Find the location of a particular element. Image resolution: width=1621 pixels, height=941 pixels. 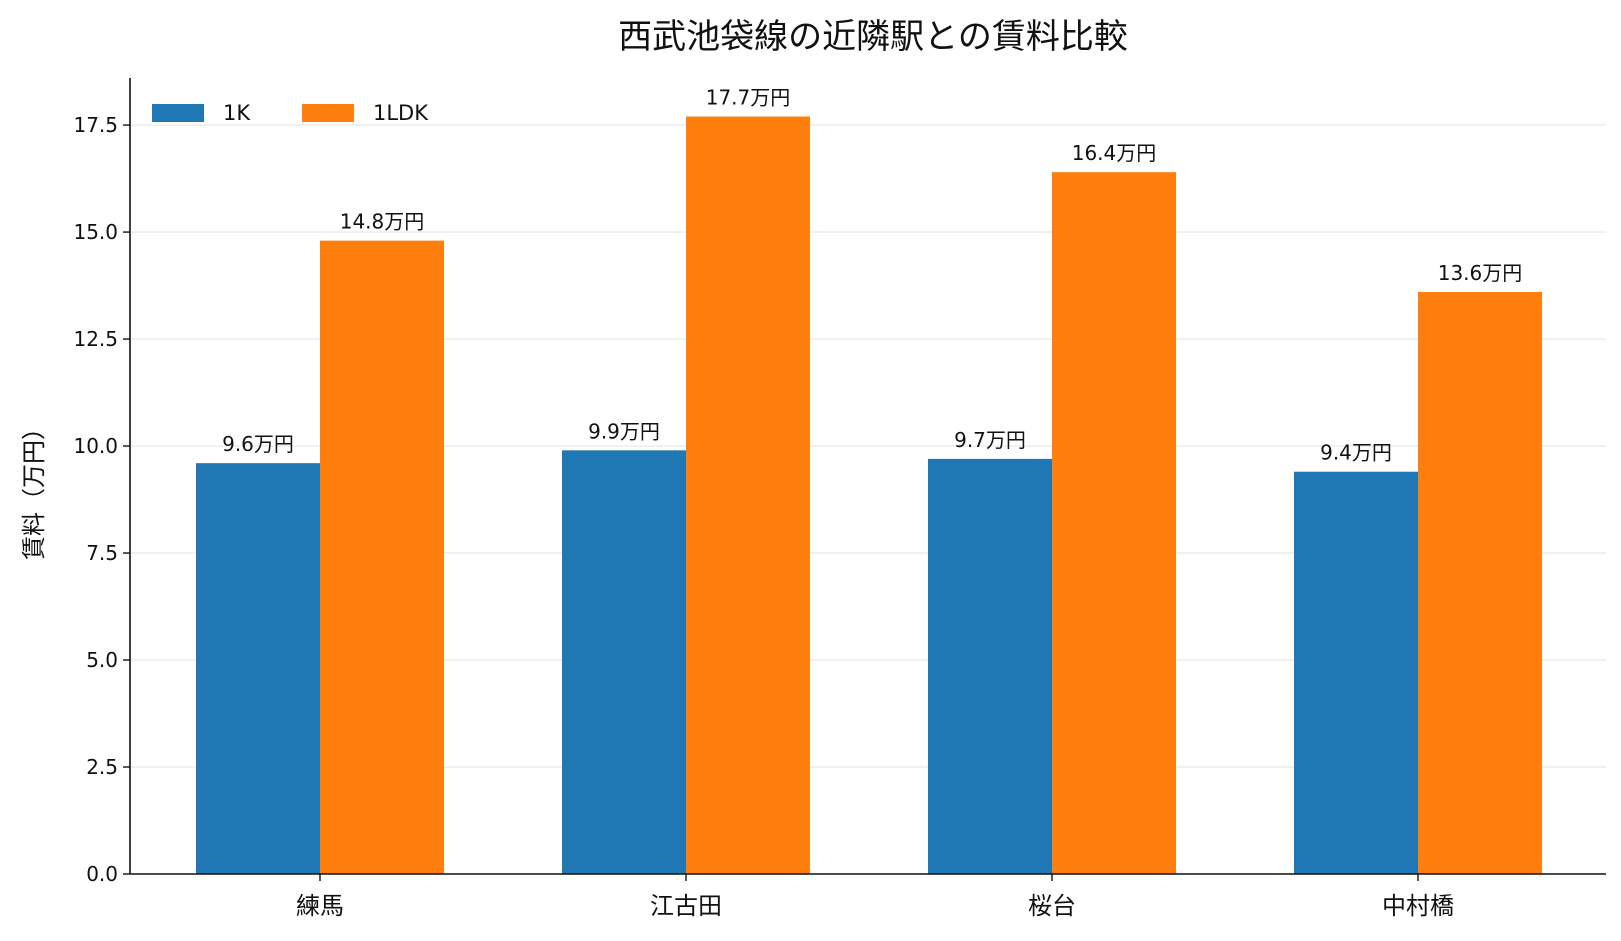

x-tick-label: 江古田 is located at coordinates (686, 906).